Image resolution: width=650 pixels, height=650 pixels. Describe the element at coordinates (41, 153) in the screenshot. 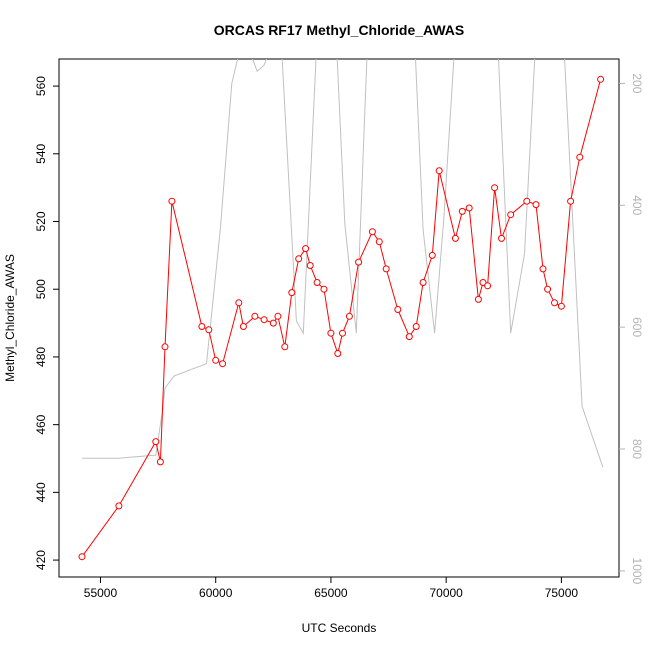

I see `y-tick-label: 540` at that location.